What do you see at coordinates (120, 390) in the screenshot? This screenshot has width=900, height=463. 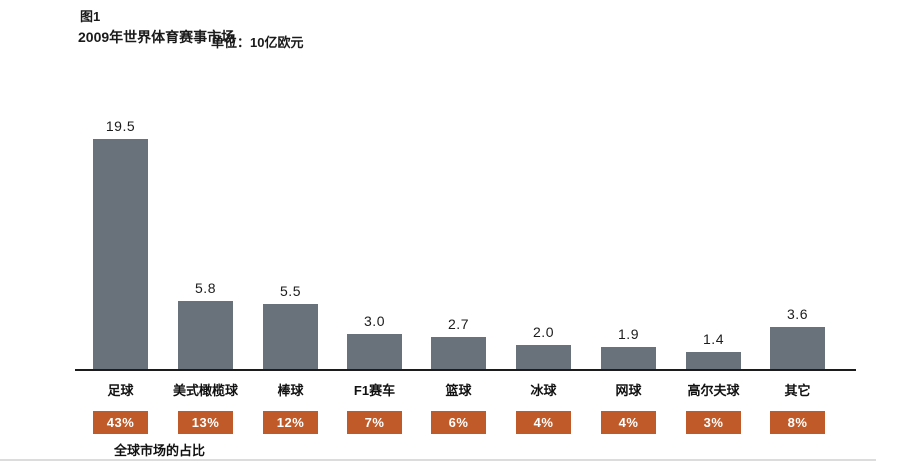 I see `category-label: 足球` at bounding box center [120, 390].